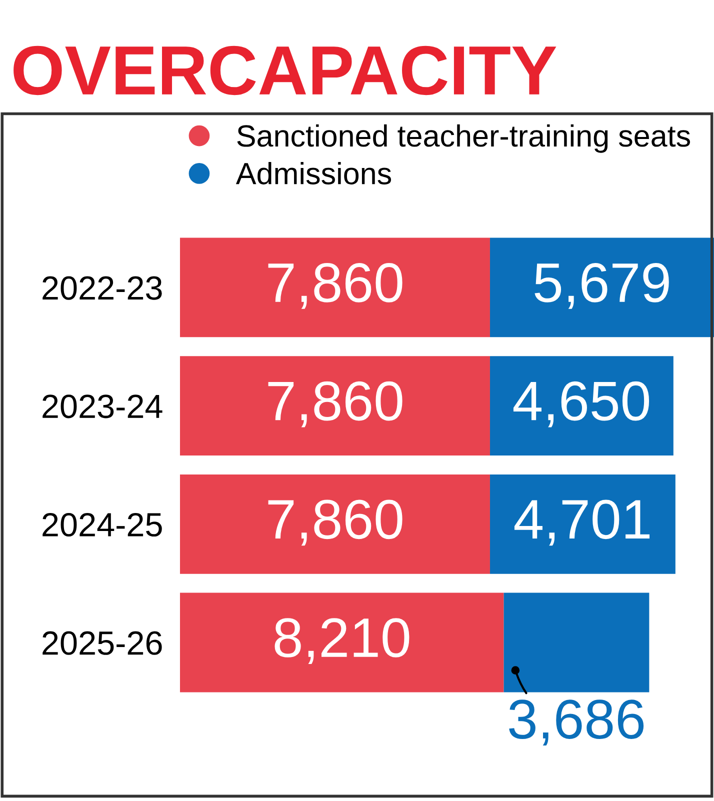 The width and height of the screenshot is (714, 801). Describe the element at coordinates (102, 406) in the screenshot. I see `y-tick-label: 2023-24` at that location.